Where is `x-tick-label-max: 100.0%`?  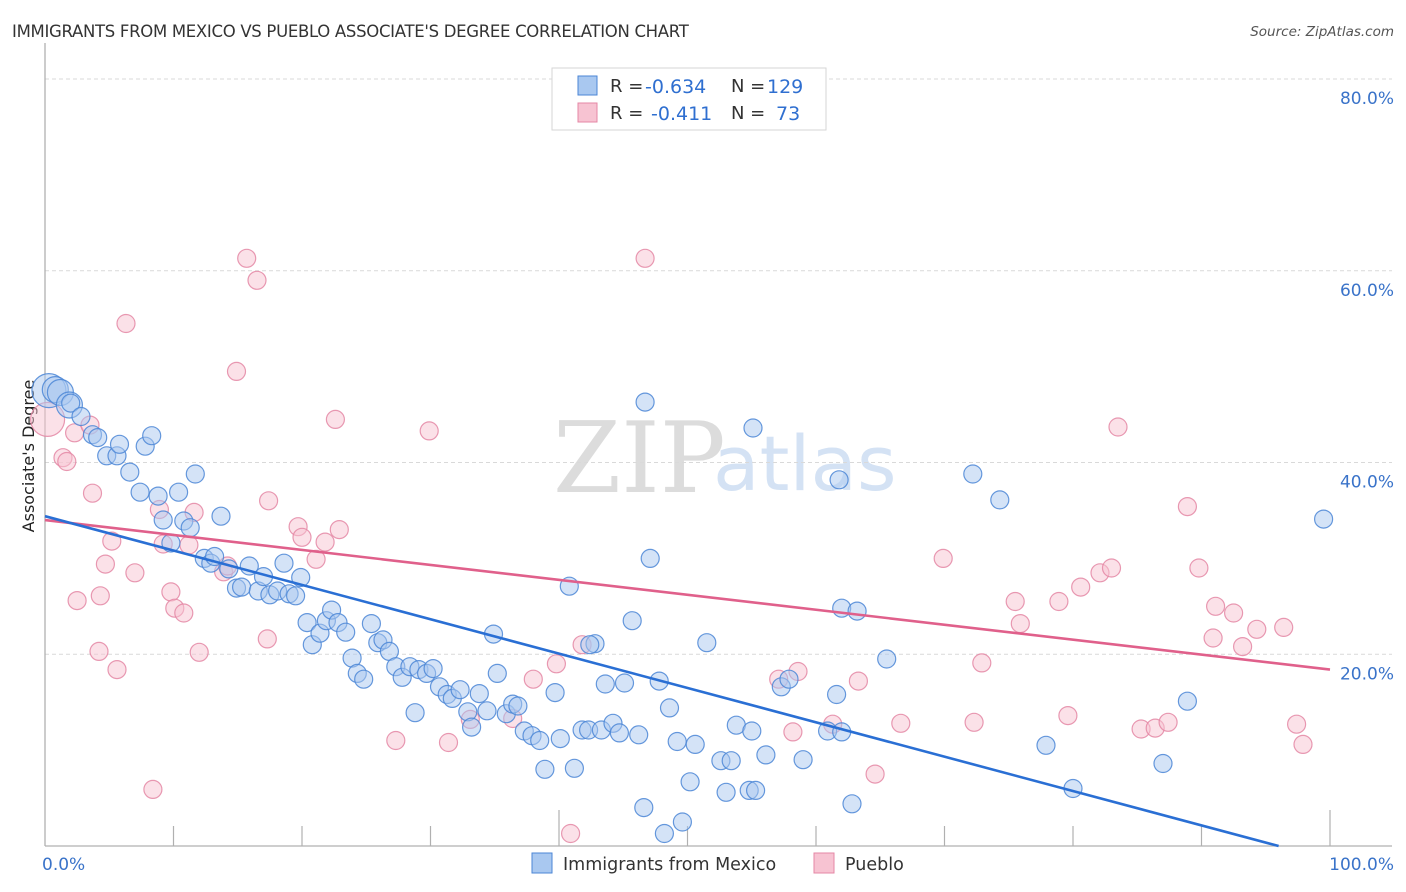 x-tick-label-max: 100.0% is located at coordinates (1361, 865).